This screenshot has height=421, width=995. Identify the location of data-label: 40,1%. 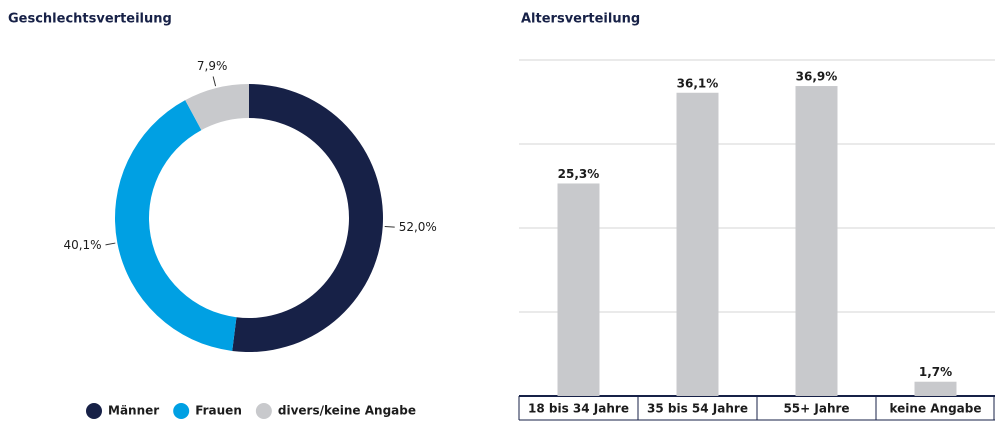
(82, 245).